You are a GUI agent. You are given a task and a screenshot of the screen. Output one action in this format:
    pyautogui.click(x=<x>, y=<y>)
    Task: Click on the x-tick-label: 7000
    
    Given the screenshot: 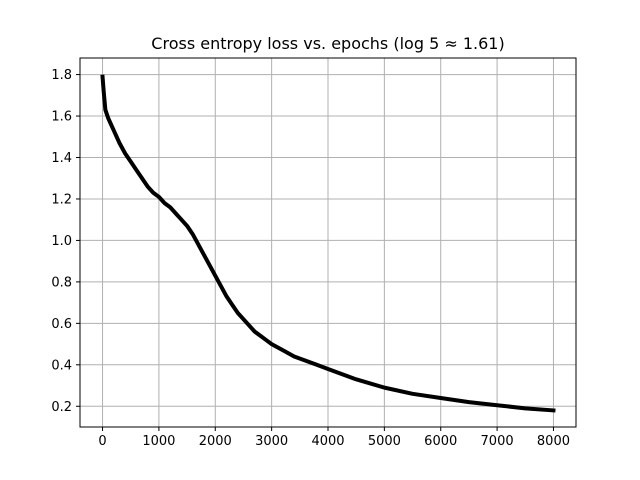 What is the action you would take?
    pyautogui.click(x=497, y=441)
    